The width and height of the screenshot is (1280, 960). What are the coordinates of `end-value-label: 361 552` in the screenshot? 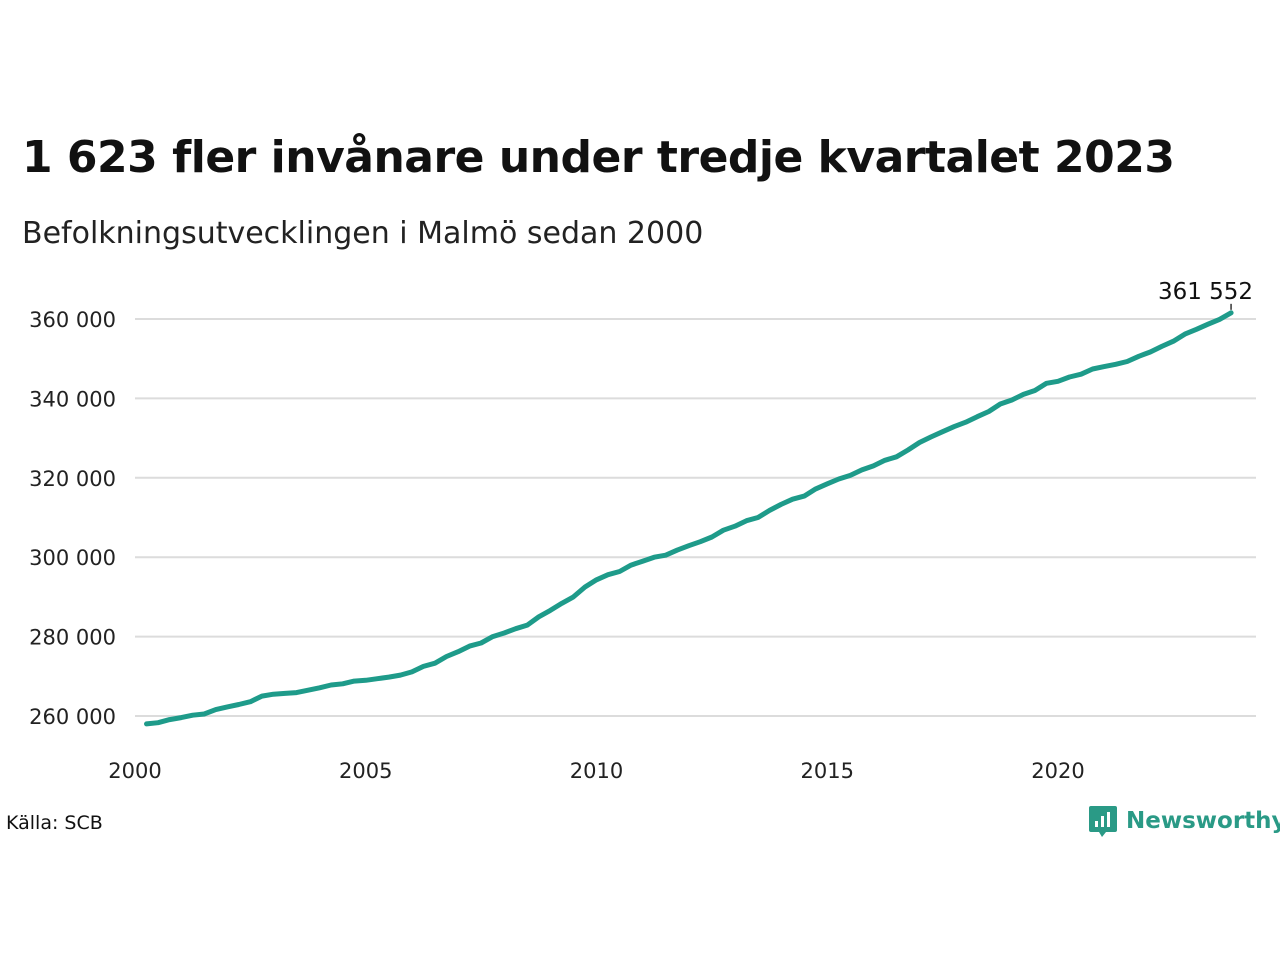 It's located at (1205, 292).